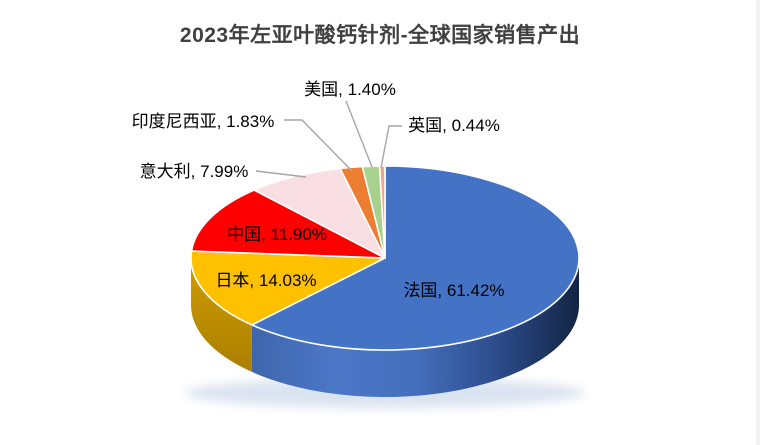 This screenshot has width=760, height=445. What do you see at coordinates (454, 125) in the screenshot?
I see `slice-label-uk: 英国, 0.44%` at bounding box center [454, 125].